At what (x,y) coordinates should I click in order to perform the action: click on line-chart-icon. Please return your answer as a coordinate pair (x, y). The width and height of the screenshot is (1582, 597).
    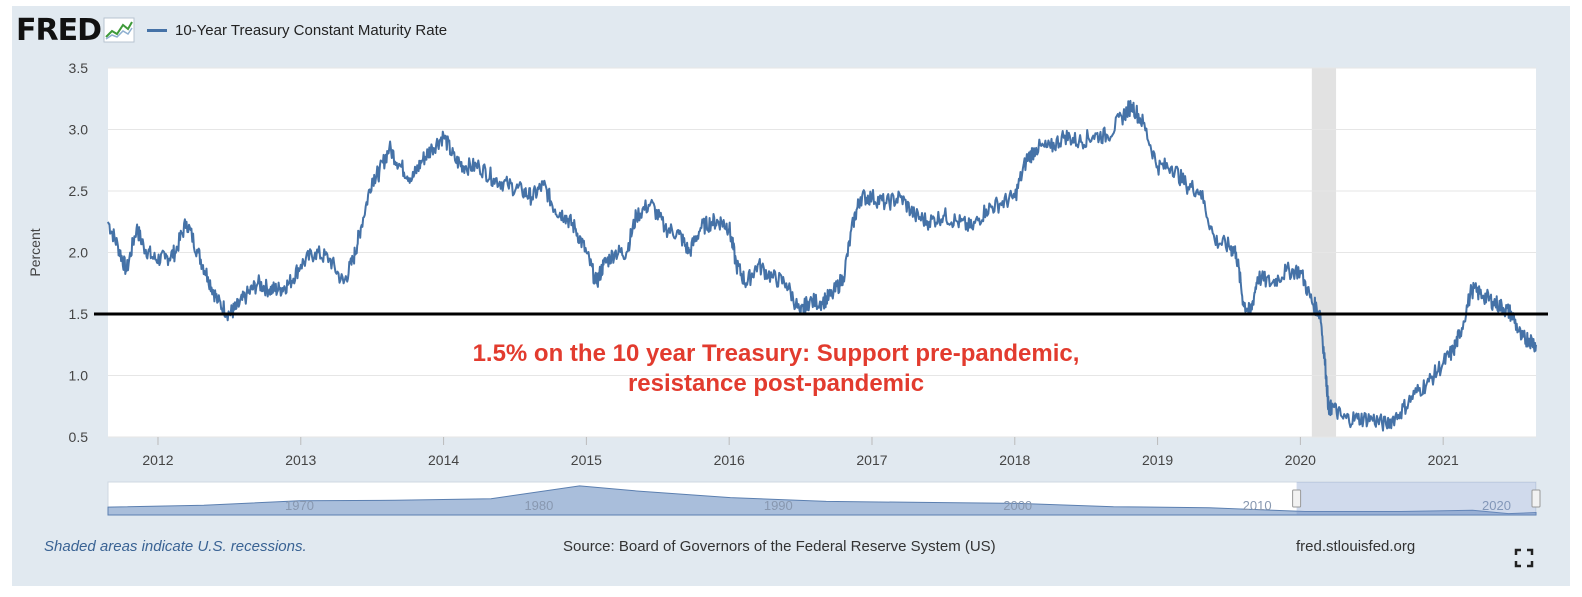
    Looking at the image, I should click on (119, 30).